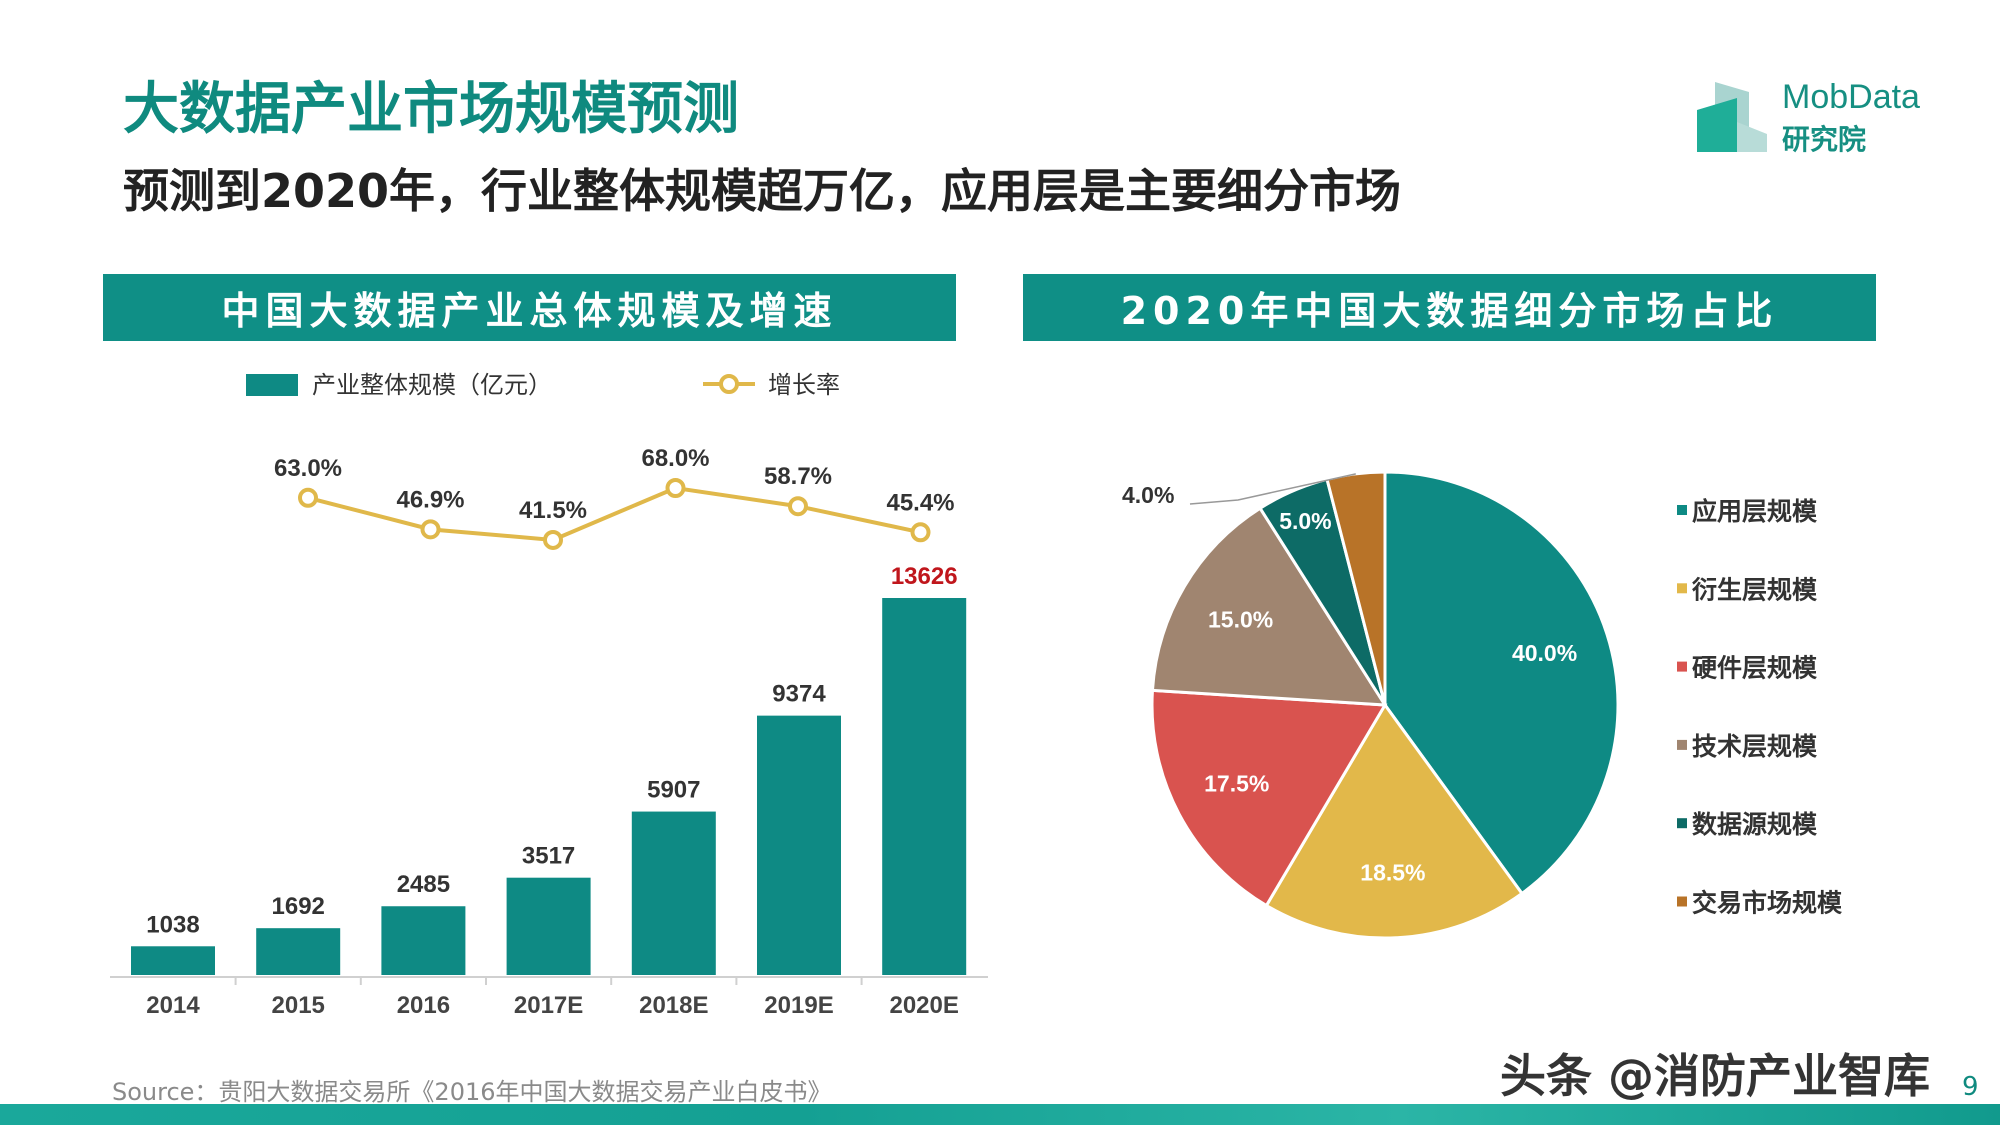 This screenshot has height=1125, width=2000. Describe the element at coordinates (804, 385) in the screenshot. I see `legend-label-growth: 增长率` at that location.